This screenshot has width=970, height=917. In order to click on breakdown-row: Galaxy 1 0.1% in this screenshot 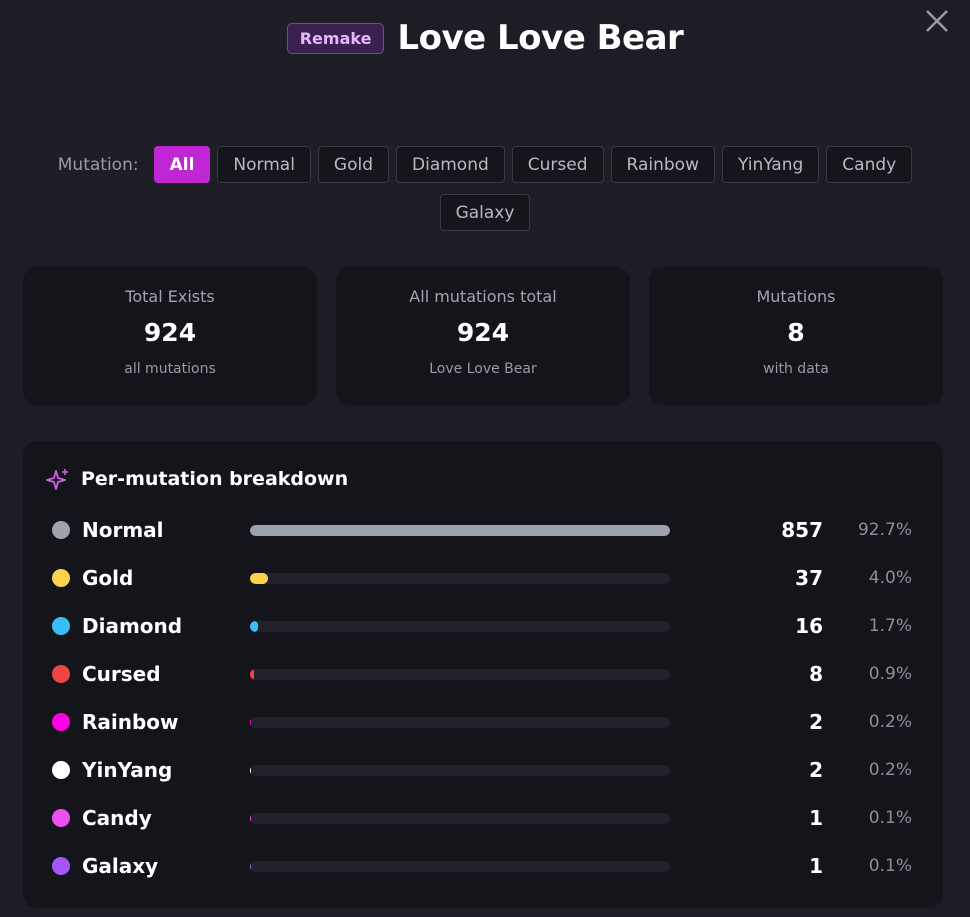, I will do `click(483, 866)`.